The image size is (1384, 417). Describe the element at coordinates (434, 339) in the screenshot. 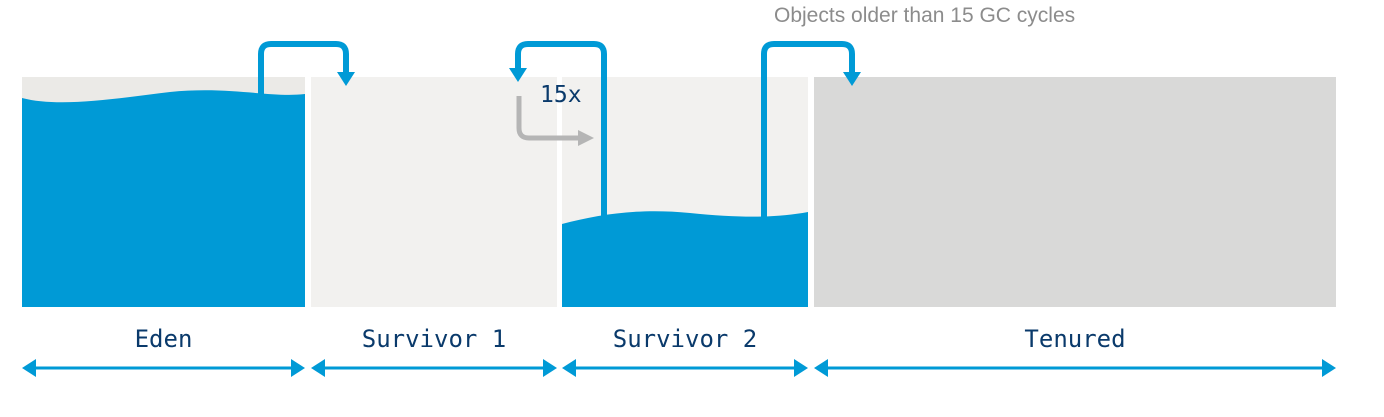

I see `region-label-survivor-1: Survivor 1` at that location.